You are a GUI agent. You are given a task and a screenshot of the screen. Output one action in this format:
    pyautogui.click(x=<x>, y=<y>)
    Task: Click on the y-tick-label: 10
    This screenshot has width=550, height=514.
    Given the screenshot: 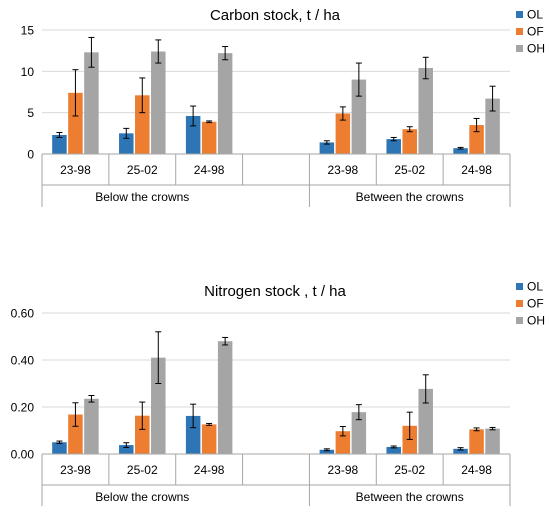 What is the action you would take?
    pyautogui.click(x=28, y=72)
    